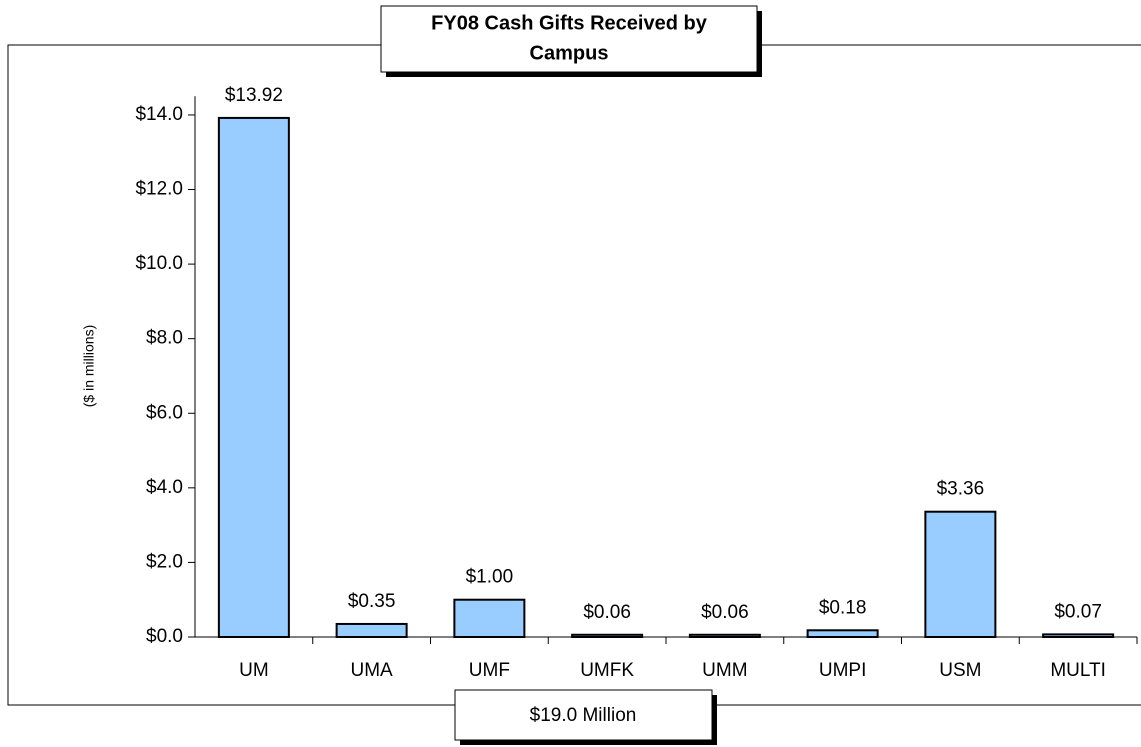 The height and width of the screenshot is (747, 1141). I want to click on data-label: $0.07, so click(1078, 611).